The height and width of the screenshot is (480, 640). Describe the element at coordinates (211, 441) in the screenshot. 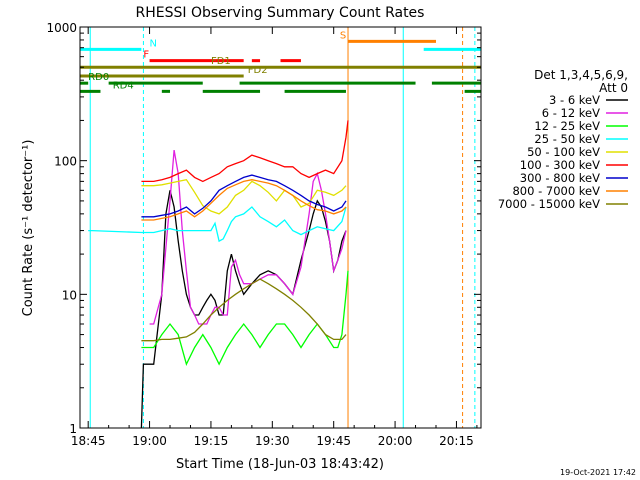

I see `x-tick-label-2: 19:15` at that location.